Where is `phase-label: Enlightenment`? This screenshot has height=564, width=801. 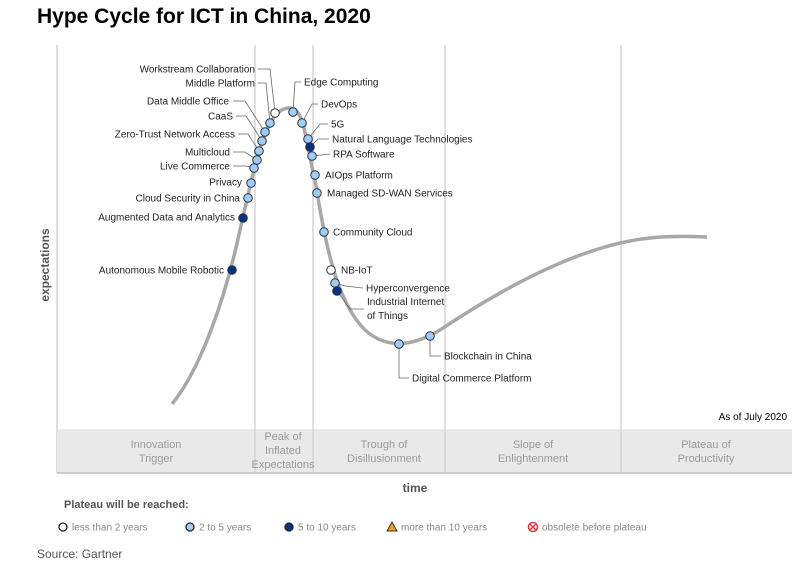
phase-label: Enlightenment is located at coordinates (533, 459).